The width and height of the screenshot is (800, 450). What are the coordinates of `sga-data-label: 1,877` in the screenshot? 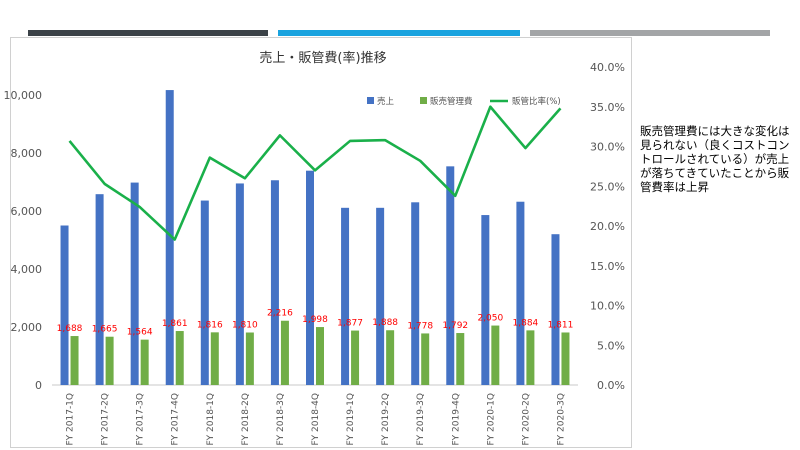 It's located at (350, 324).